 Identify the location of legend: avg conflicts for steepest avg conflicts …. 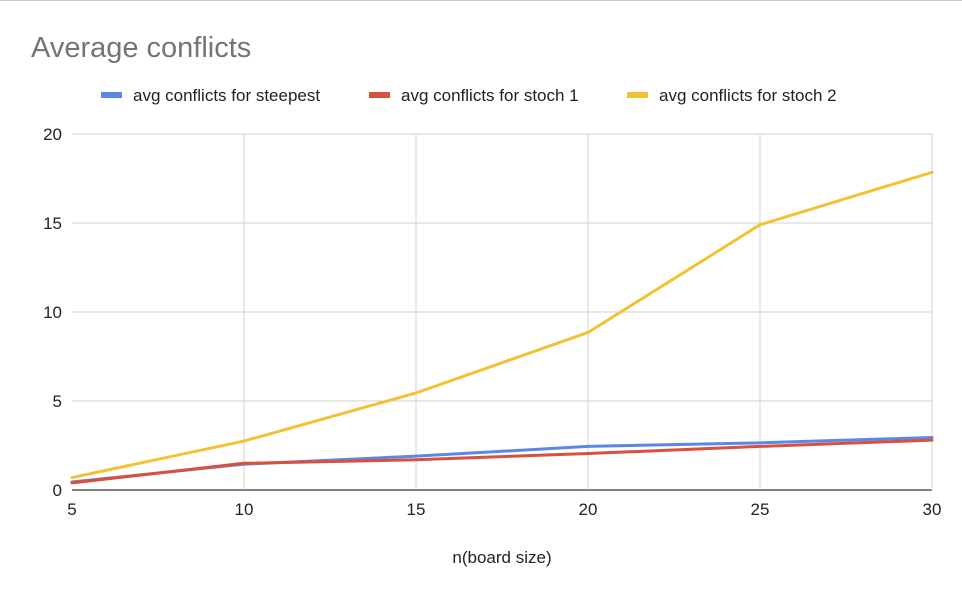
(469, 95).